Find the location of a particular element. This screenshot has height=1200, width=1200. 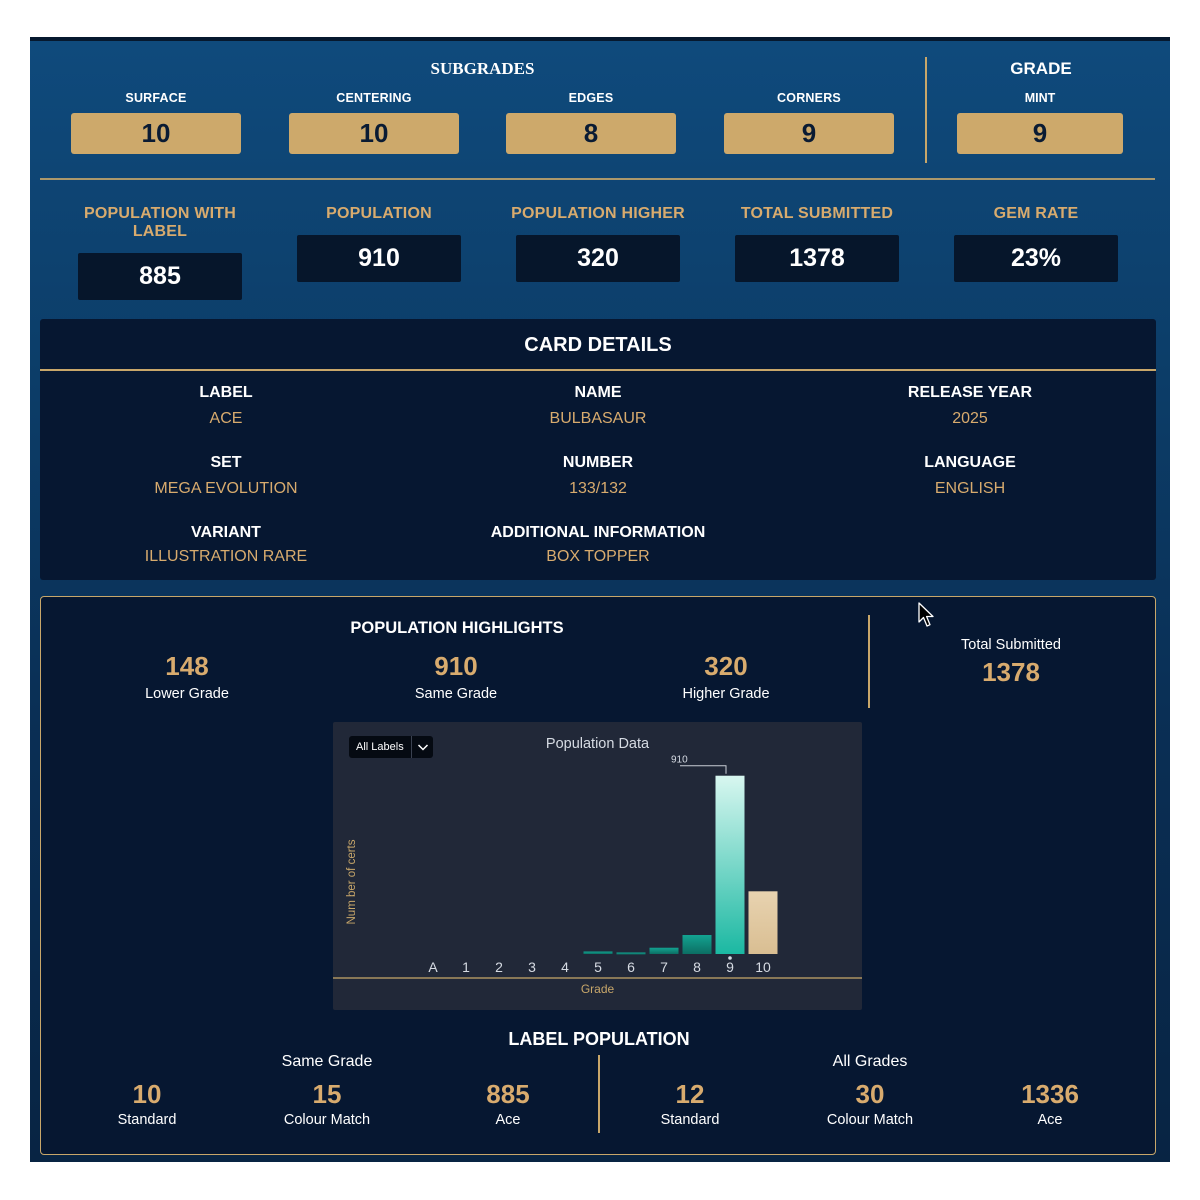

subgrade-surface: SURFACE 10 is located at coordinates (156, 122).